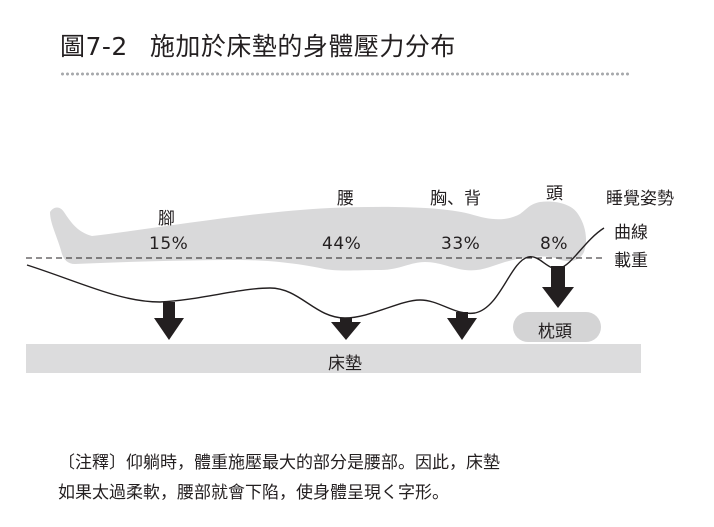 The width and height of the screenshot is (714, 527). Describe the element at coordinates (345, 74) in the screenshot. I see `dotted-separator` at that location.